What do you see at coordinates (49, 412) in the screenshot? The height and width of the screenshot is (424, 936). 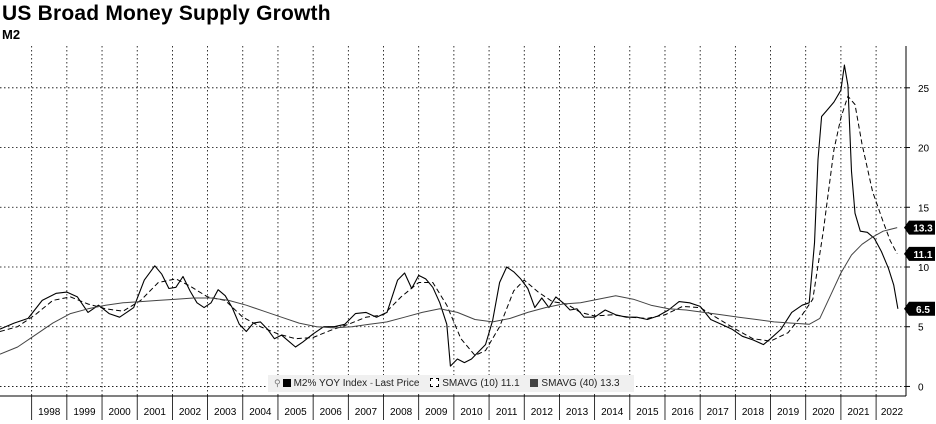 I see `x-tick-label: 1998` at bounding box center [49, 412].